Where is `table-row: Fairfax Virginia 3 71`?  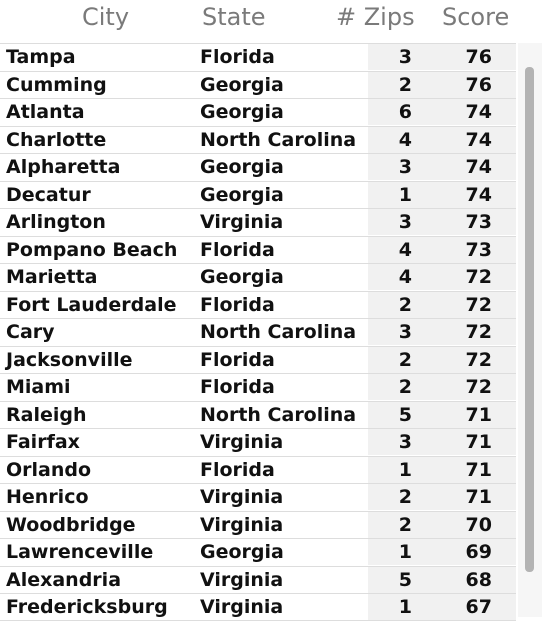
table-row: Fairfax Virginia 3 71 is located at coordinates (258, 442).